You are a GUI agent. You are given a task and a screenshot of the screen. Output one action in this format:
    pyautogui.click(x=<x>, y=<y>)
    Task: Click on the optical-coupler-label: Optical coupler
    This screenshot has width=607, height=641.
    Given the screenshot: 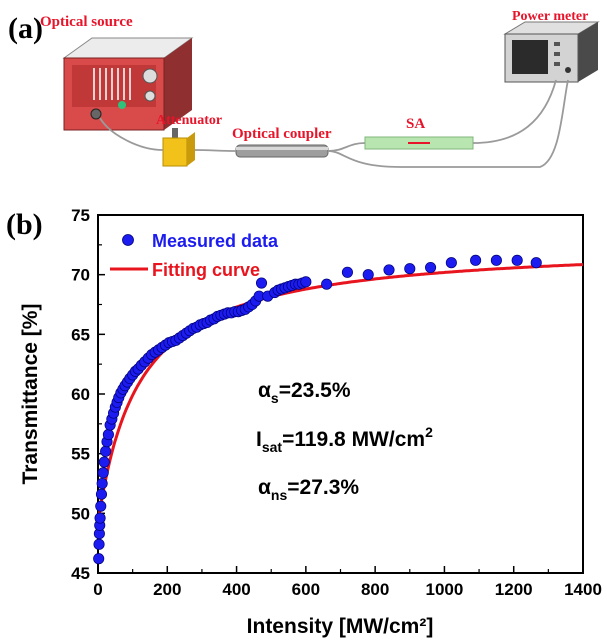 What is the action you would take?
    pyautogui.click(x=282, y=134)
    